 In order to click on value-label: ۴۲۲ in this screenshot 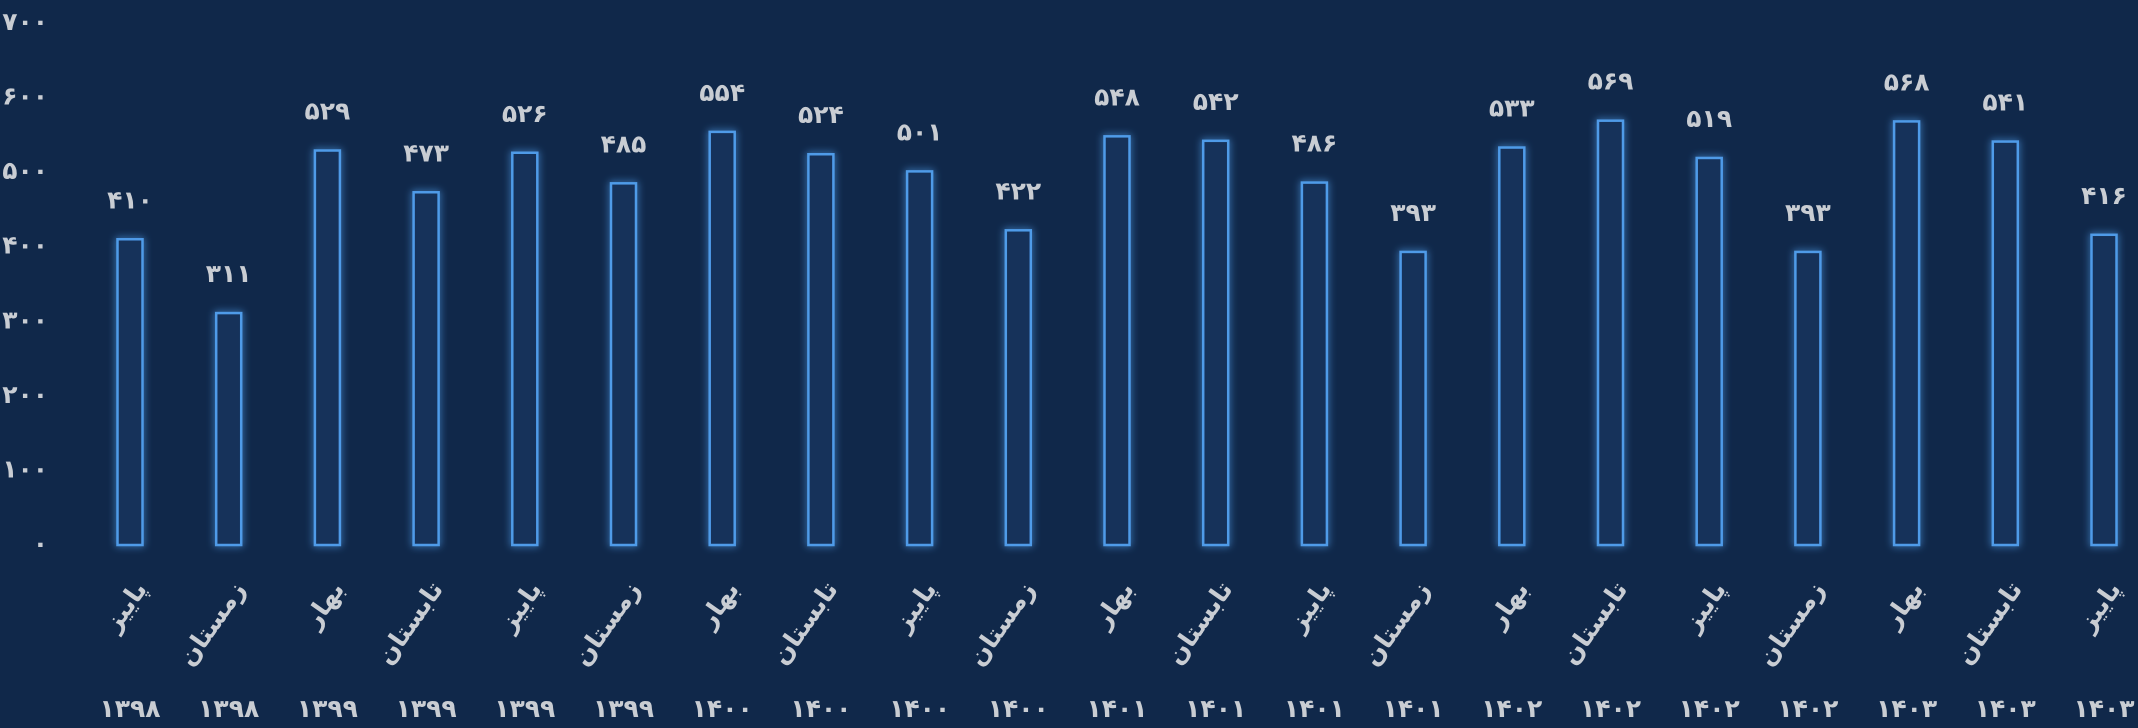, I will do `click(1018, 190)`.